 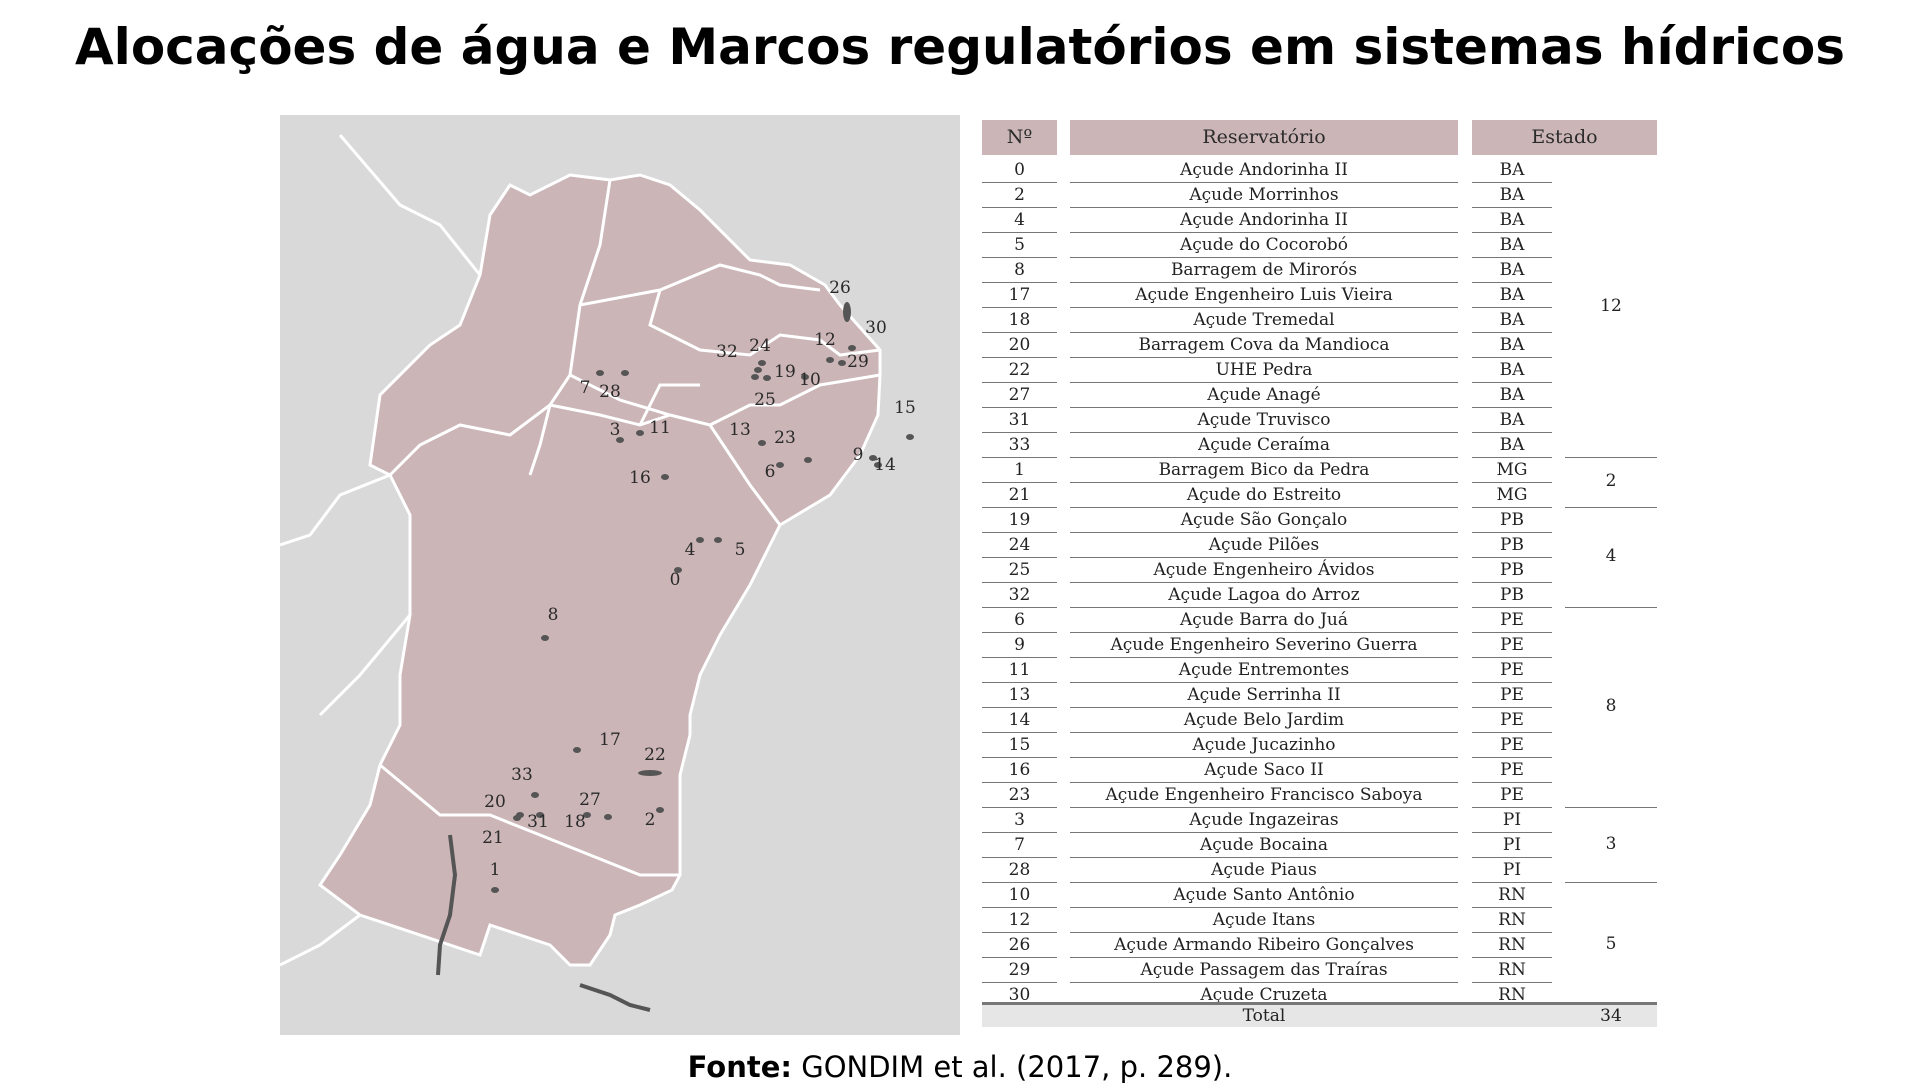 What do you see at coordinates (1019, 820) in the screenshot?
I see `cell-num: 3` at bounding box center [1019, 820].